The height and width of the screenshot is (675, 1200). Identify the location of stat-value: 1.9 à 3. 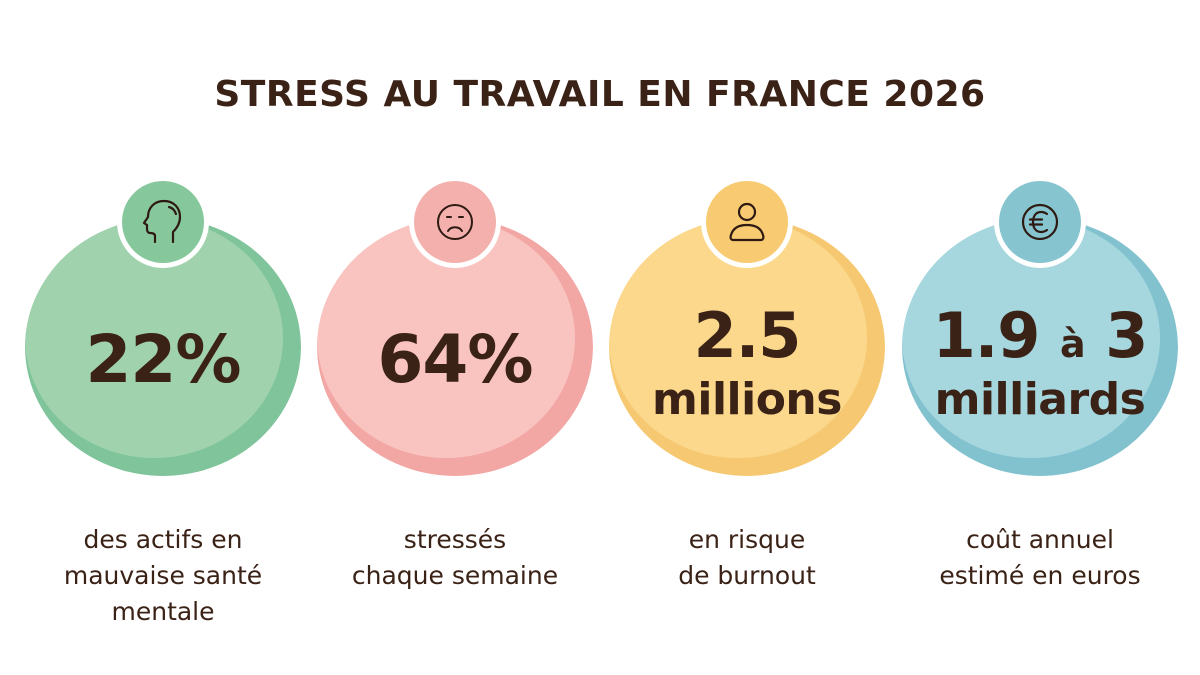
(1040, 335).